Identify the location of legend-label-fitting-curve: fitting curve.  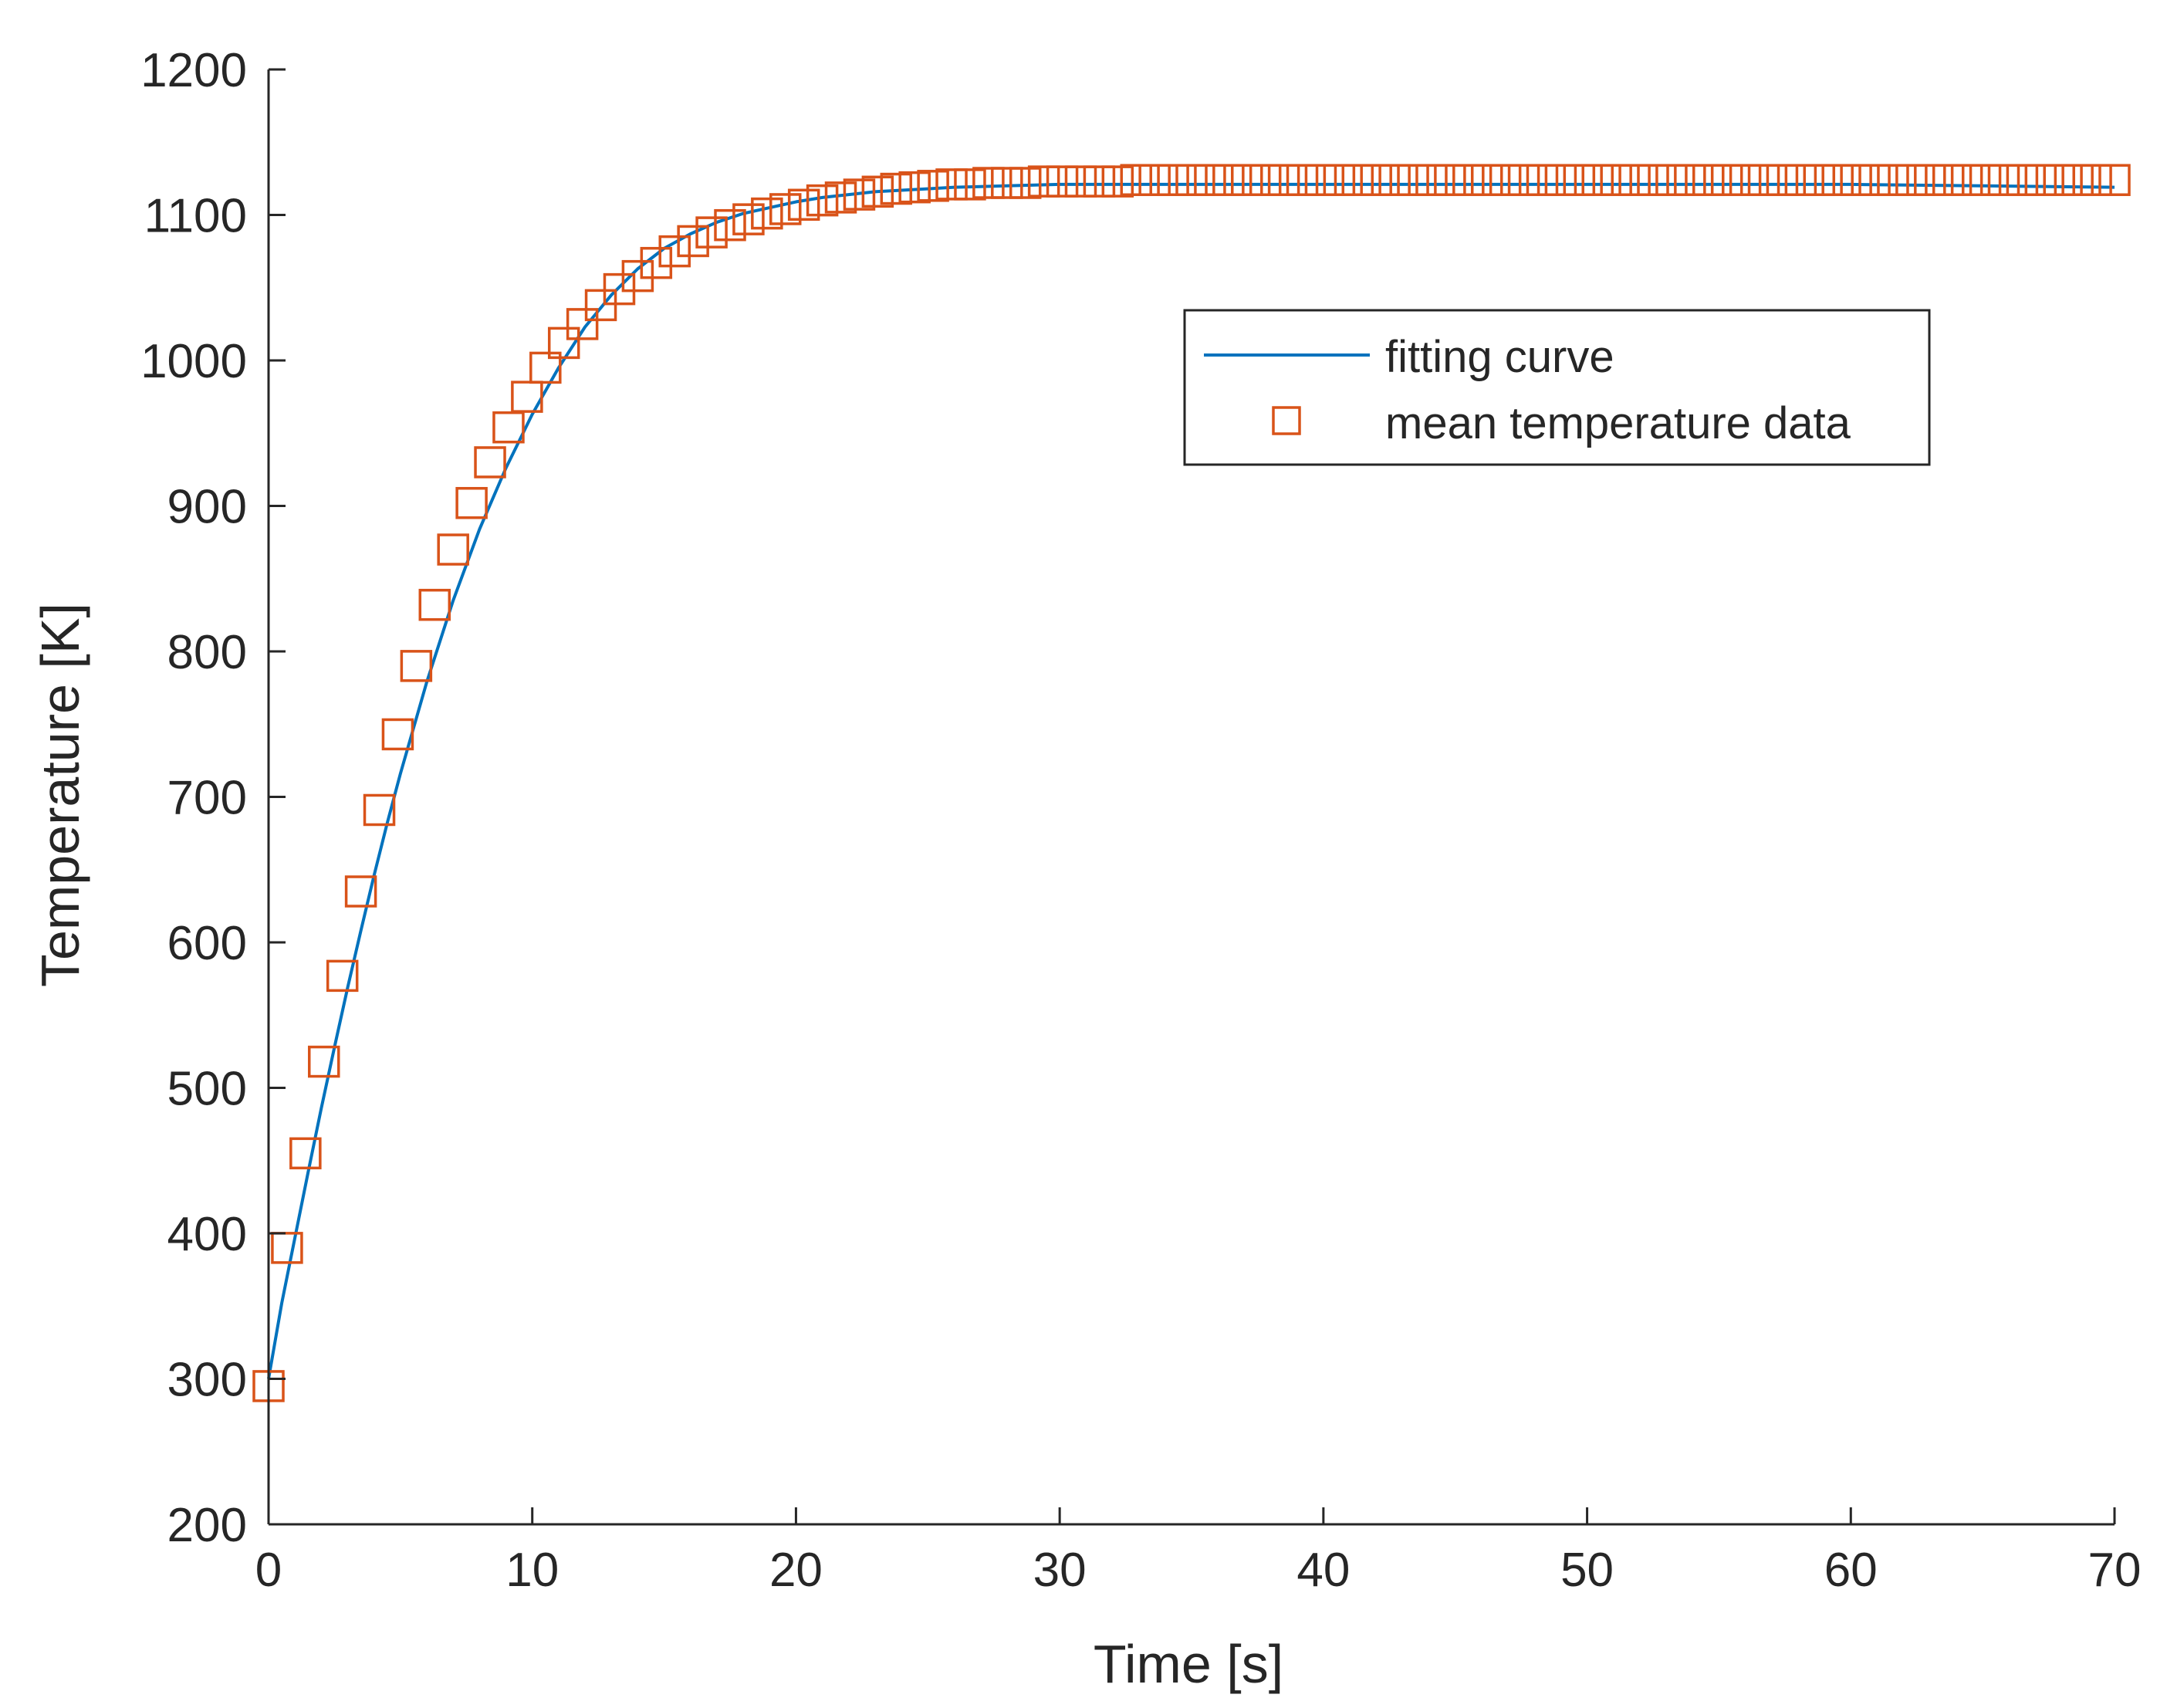
(1499, 357).